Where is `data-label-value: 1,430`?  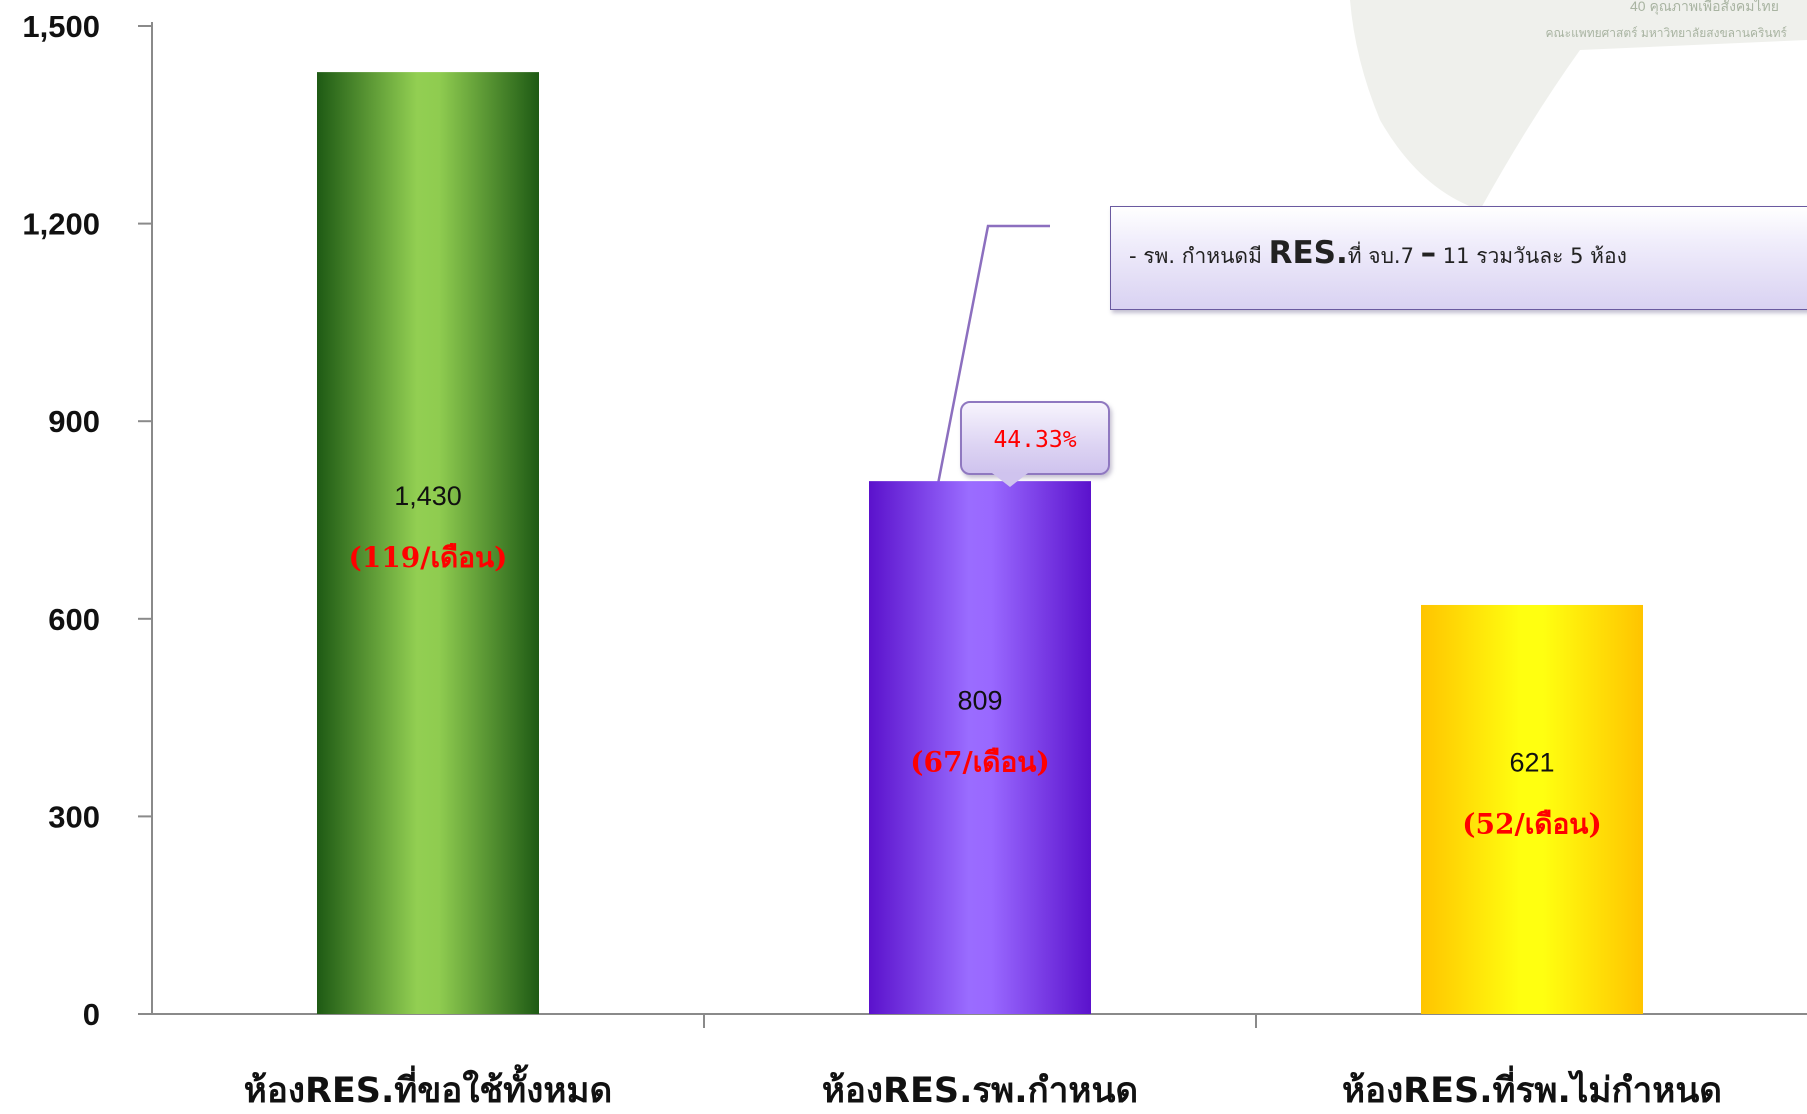 data-label-value: 1,430 is located at coordinates (428, 496).